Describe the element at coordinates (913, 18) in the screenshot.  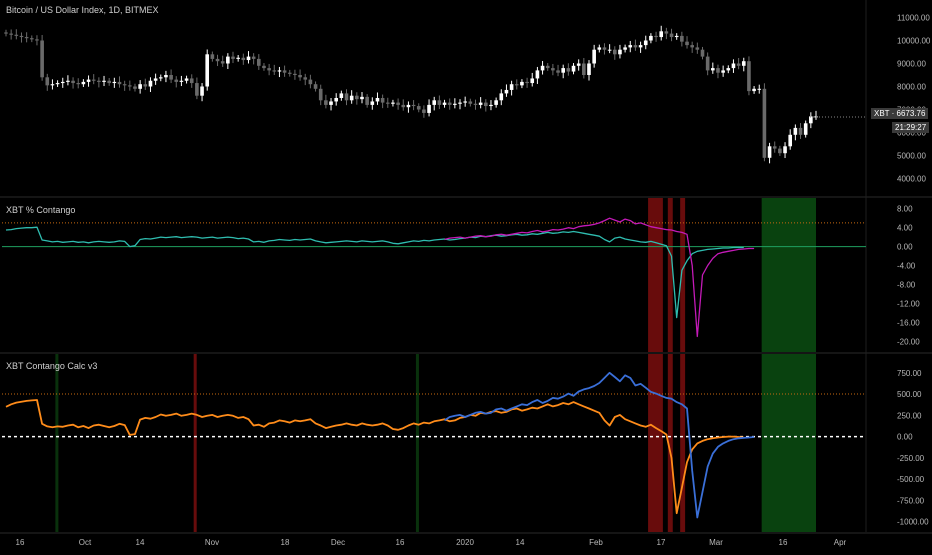
I see `price-y-tick-0: 11000.00` at that location.